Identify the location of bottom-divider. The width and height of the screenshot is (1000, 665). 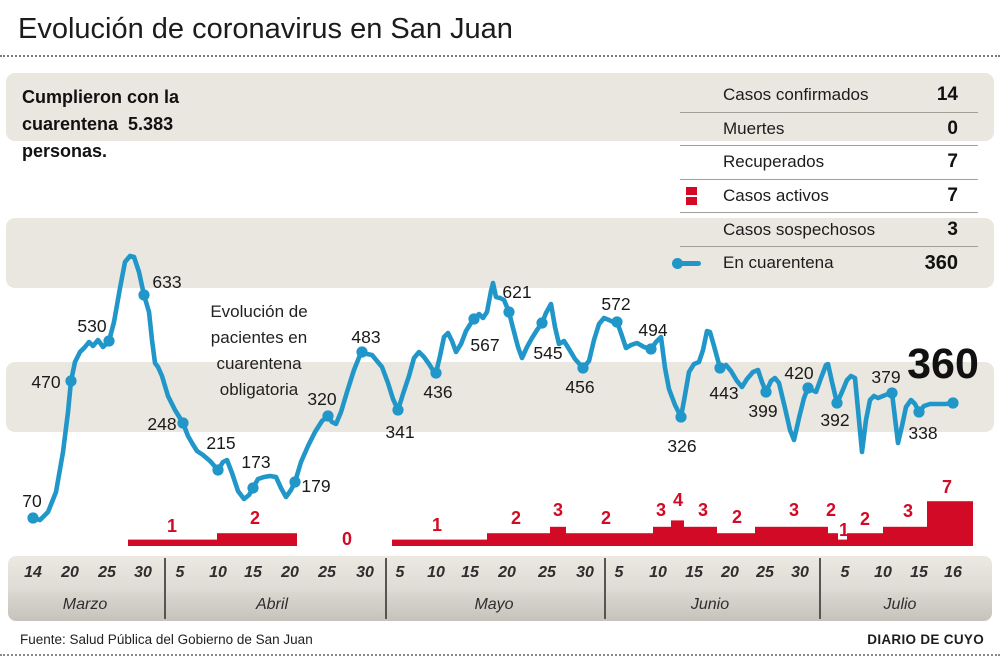
(500, 655).